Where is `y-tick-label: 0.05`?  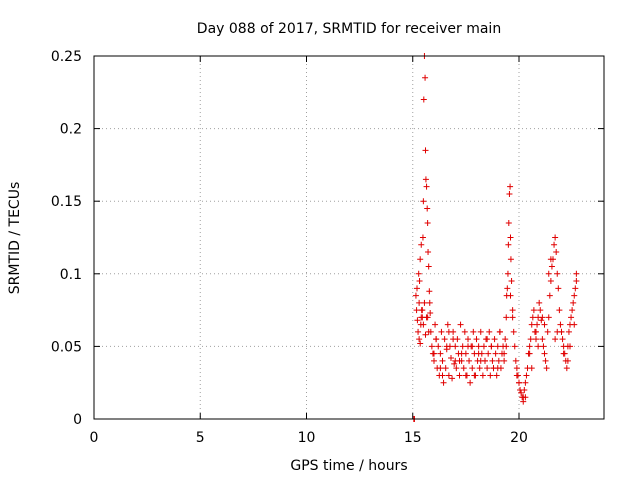
y-tick-label: 0.05 is located at coordinates (66, 347).